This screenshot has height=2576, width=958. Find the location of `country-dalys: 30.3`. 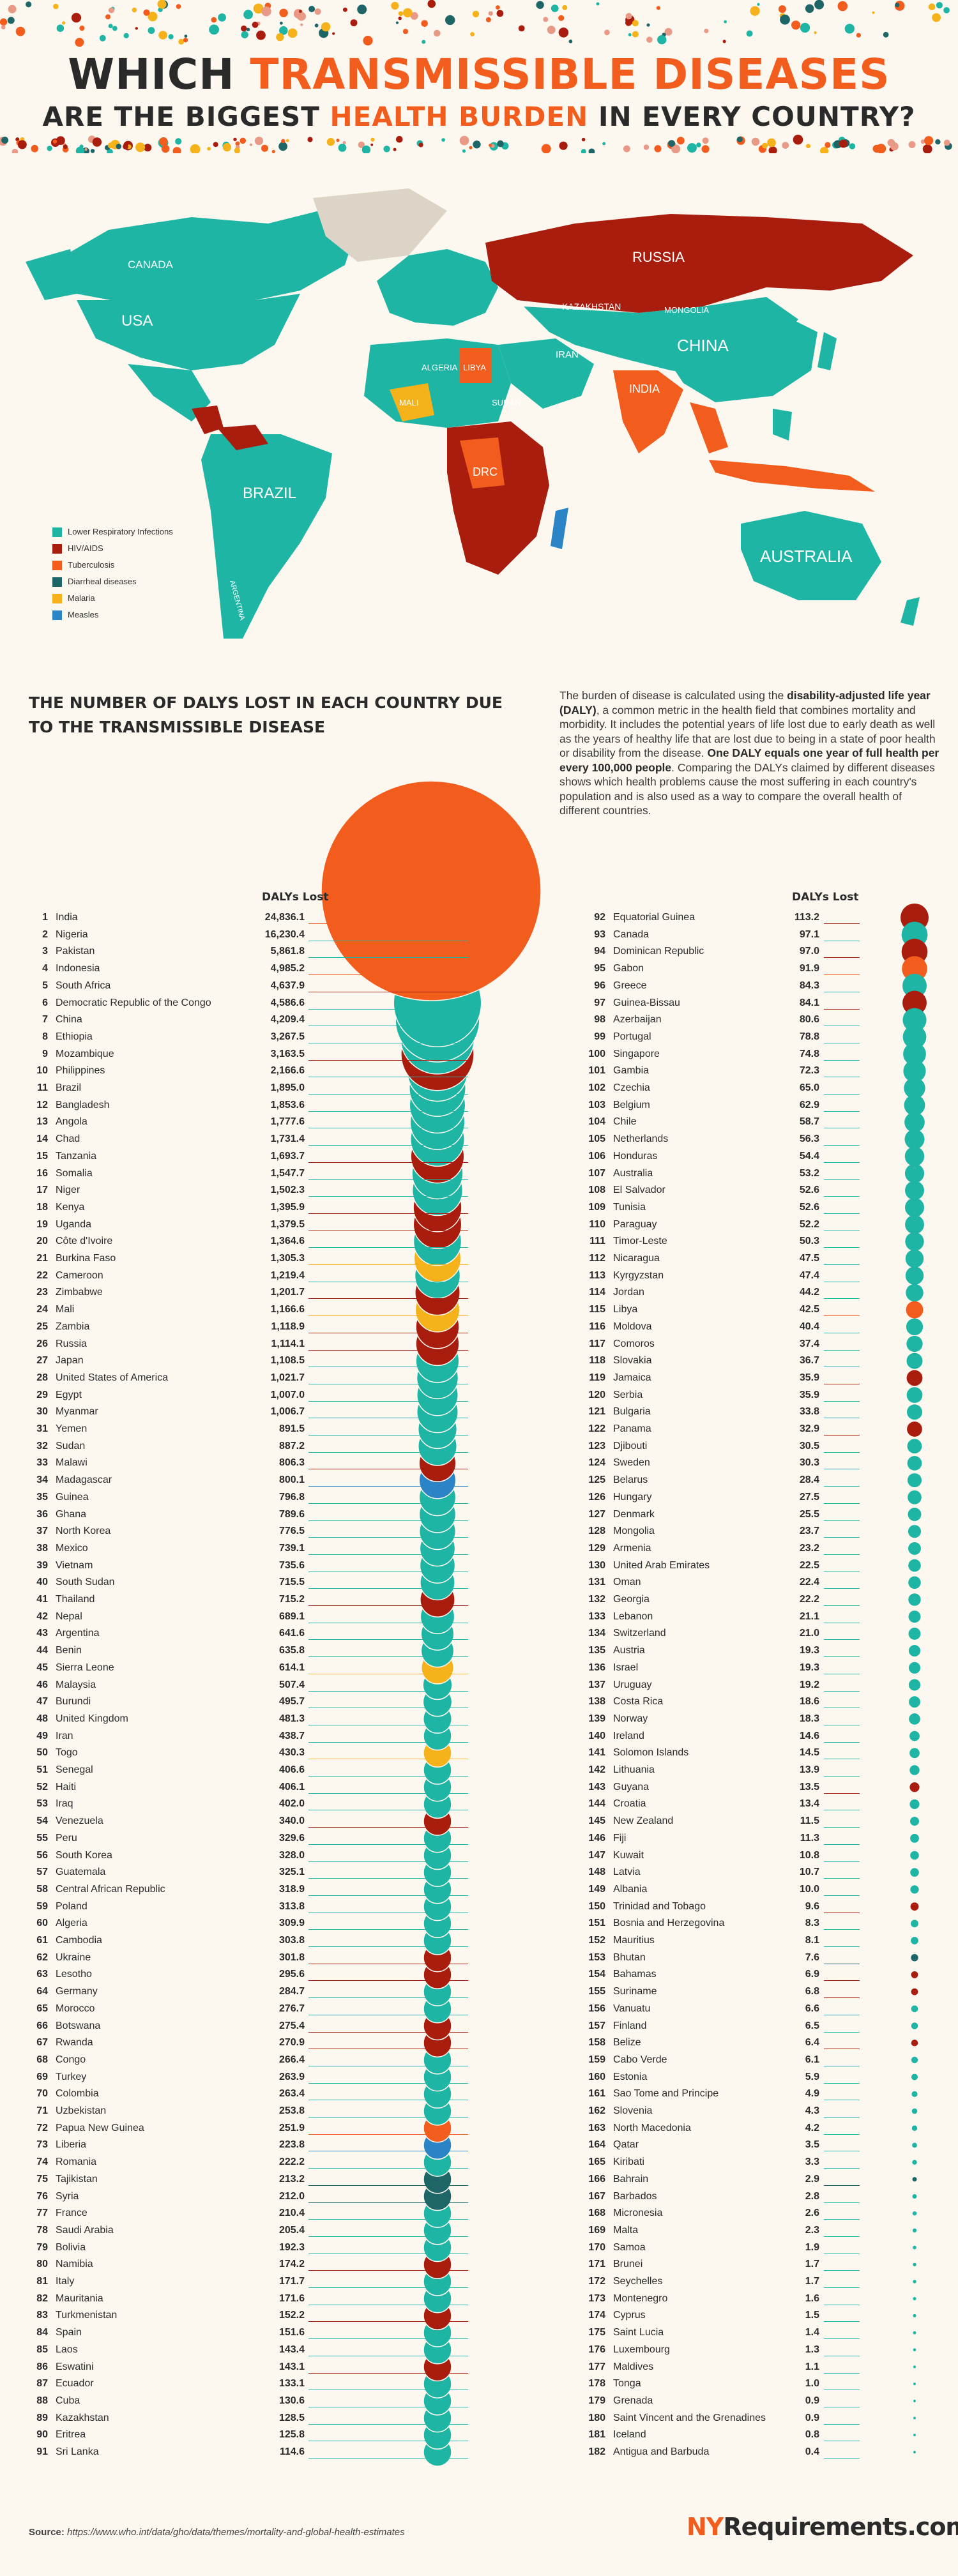

country-dalys: 30.3 is located at coordinates (809, 1463).